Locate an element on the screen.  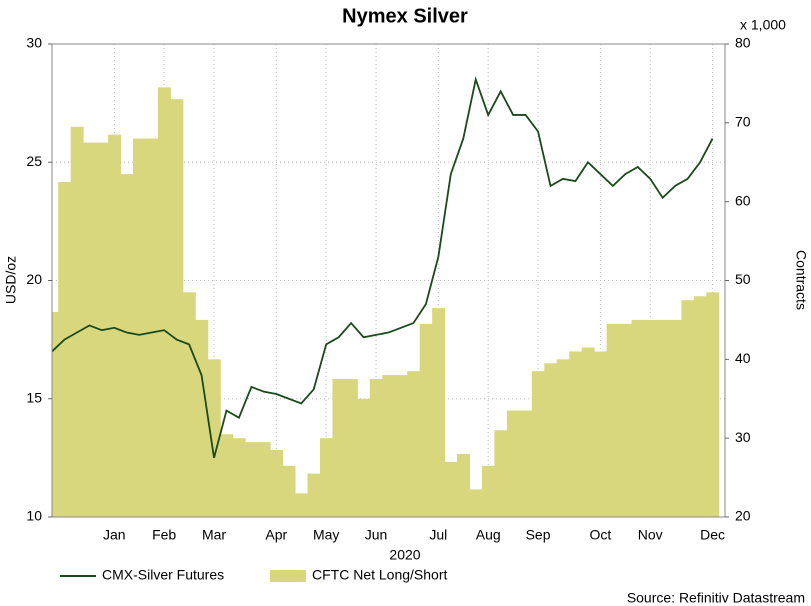
x-tick-label: Jan is located at coordinates (114, 535).